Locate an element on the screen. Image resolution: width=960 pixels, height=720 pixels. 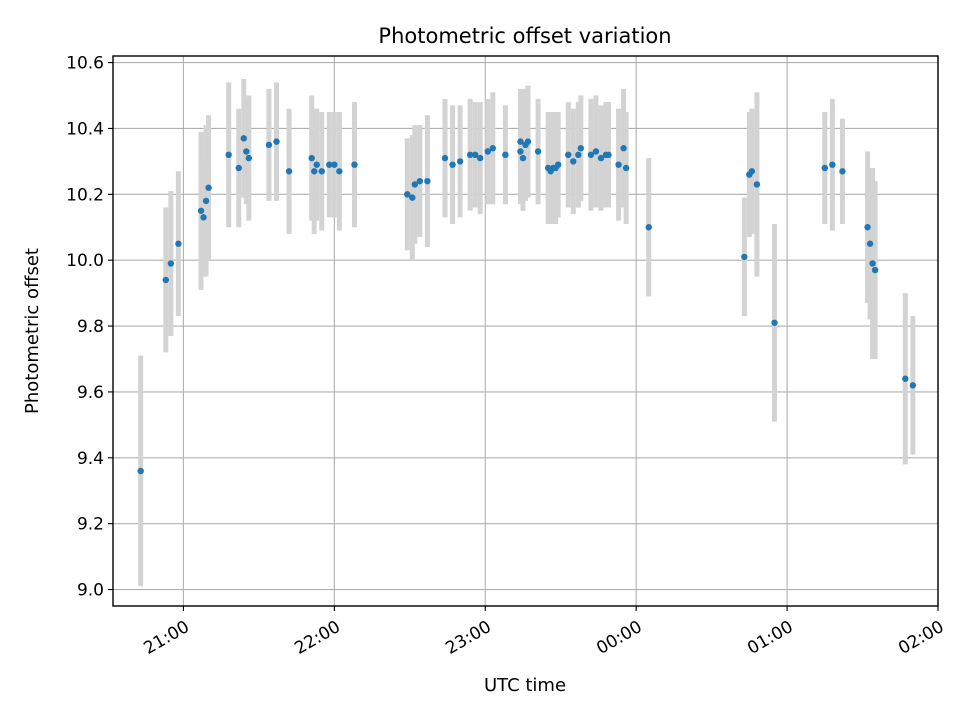
x-tick-label: 21:00 is located at coordinates (166, 638).